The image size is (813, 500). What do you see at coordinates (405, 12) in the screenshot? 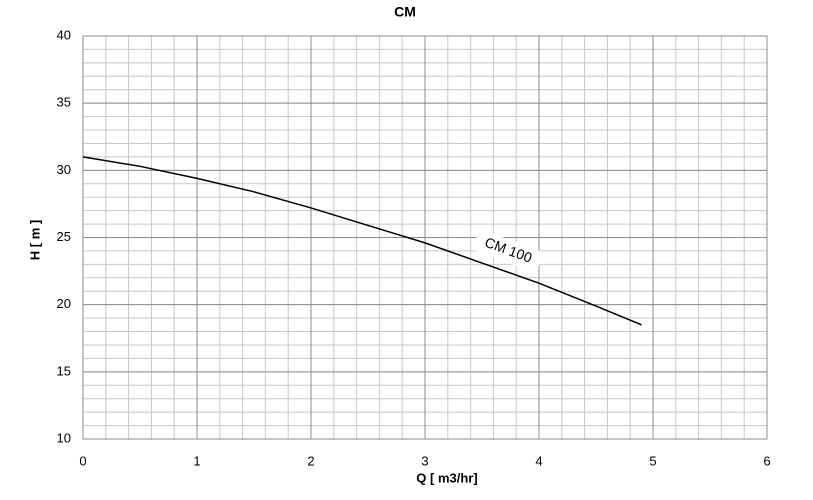
I see `chart-title: CM` at bounding box center [405, 12].